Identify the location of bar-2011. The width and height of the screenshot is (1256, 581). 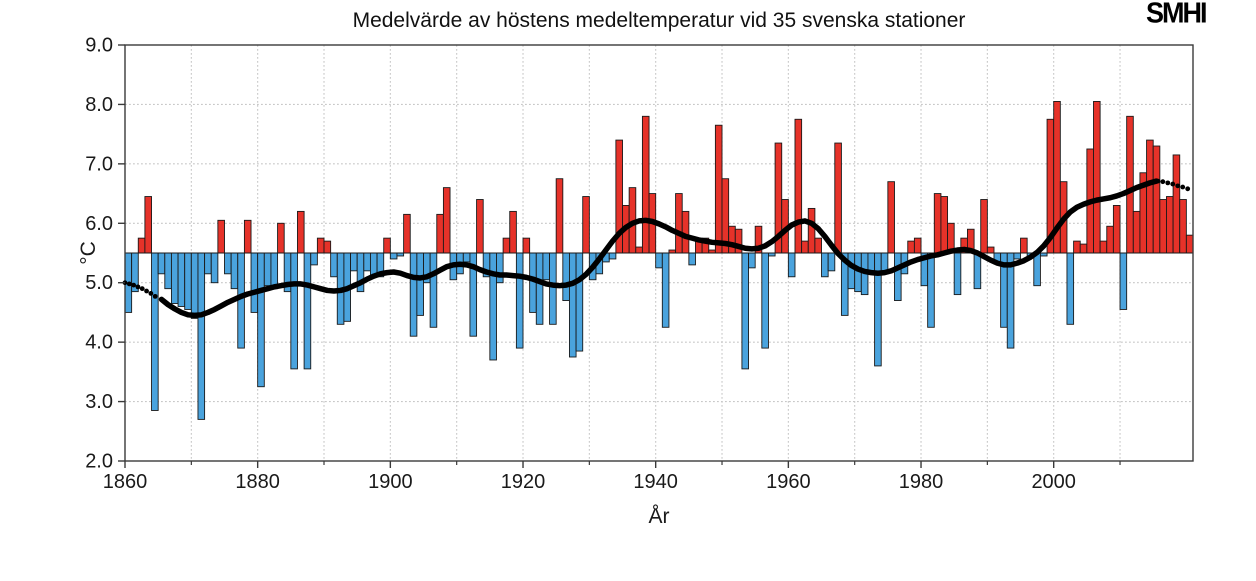
(1130, 184).